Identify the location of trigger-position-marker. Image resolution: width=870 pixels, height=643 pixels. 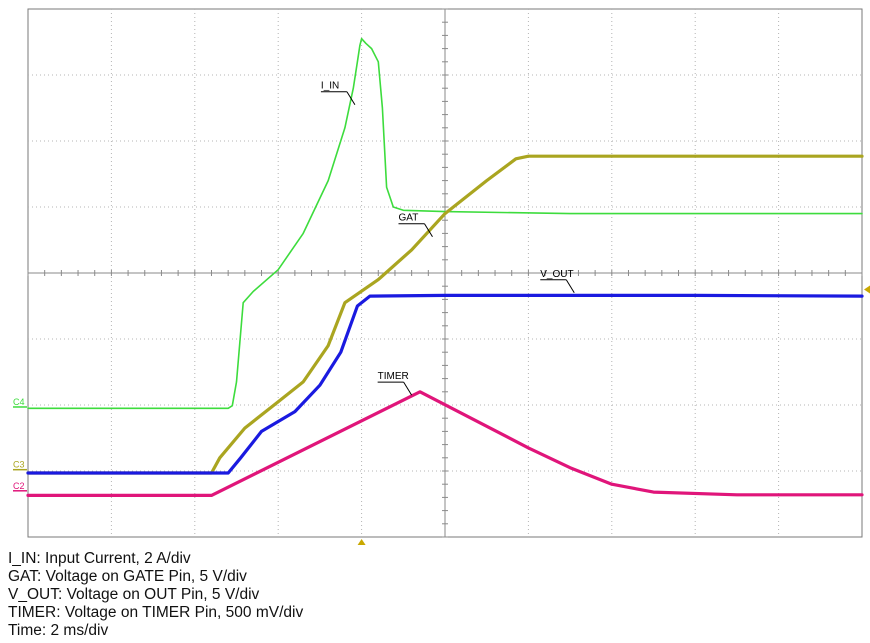
(361, 542).